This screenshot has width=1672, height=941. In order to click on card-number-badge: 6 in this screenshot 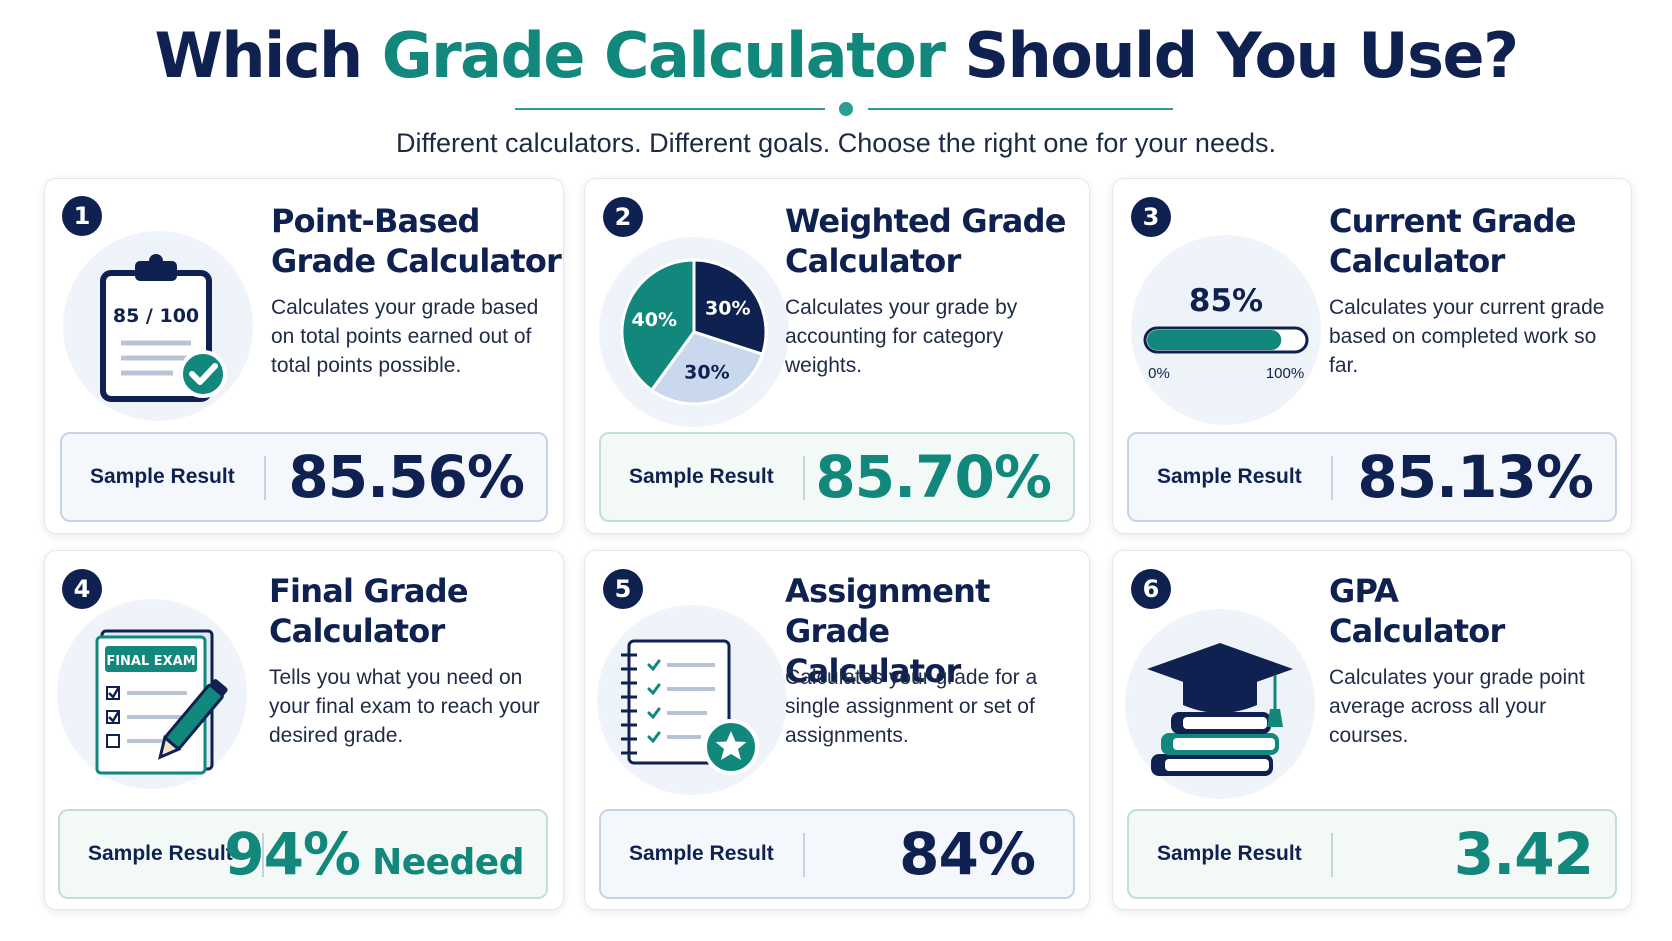, I will do `click(1151, 589)`.